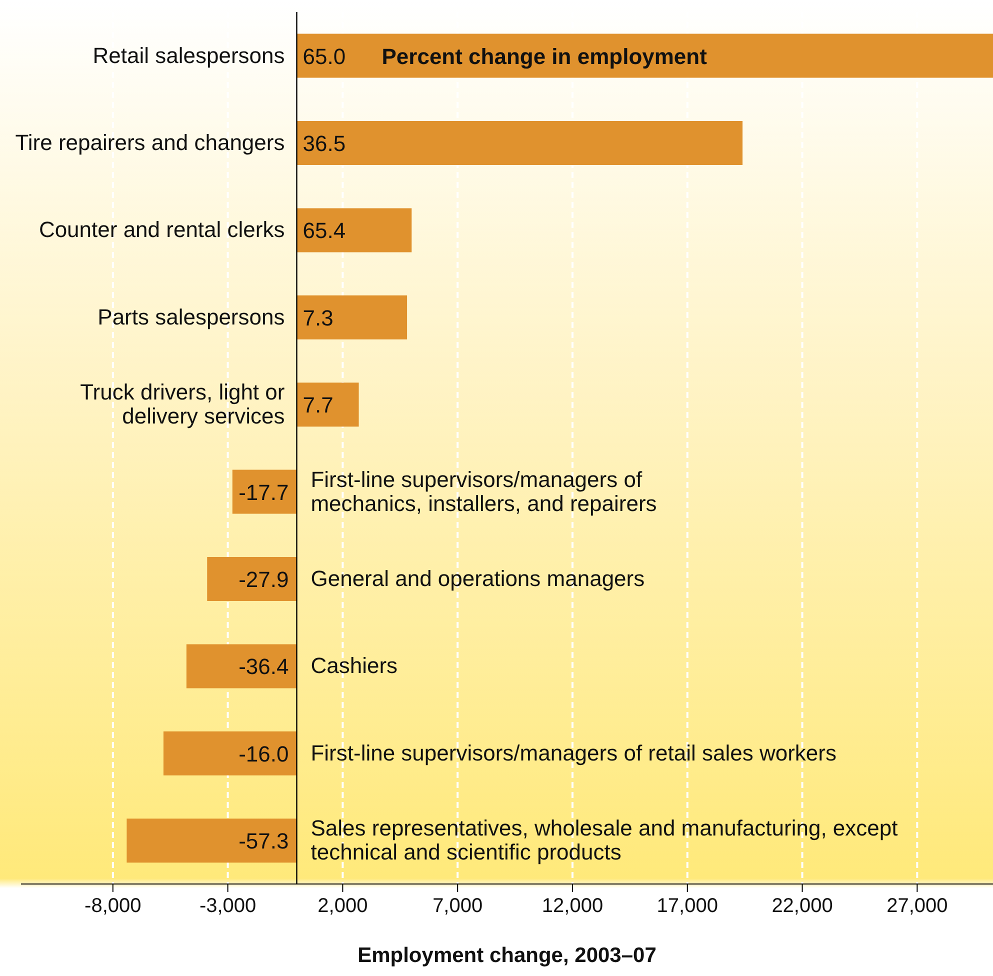  Describe the element at coordinates (457, 906) in the screenshot. I see `x-tick-label: 7,000` at that location.